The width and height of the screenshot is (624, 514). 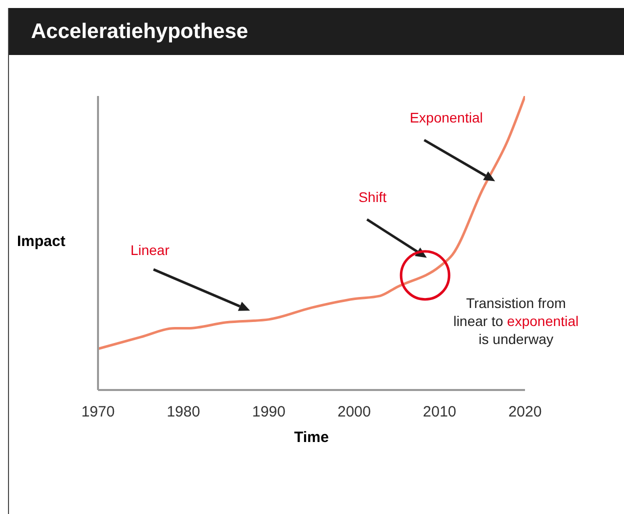 What do you see at coordinates (354, 412) in the screenshot?
I see `x-tick-label: 2000` at bounding box center [354, 412].